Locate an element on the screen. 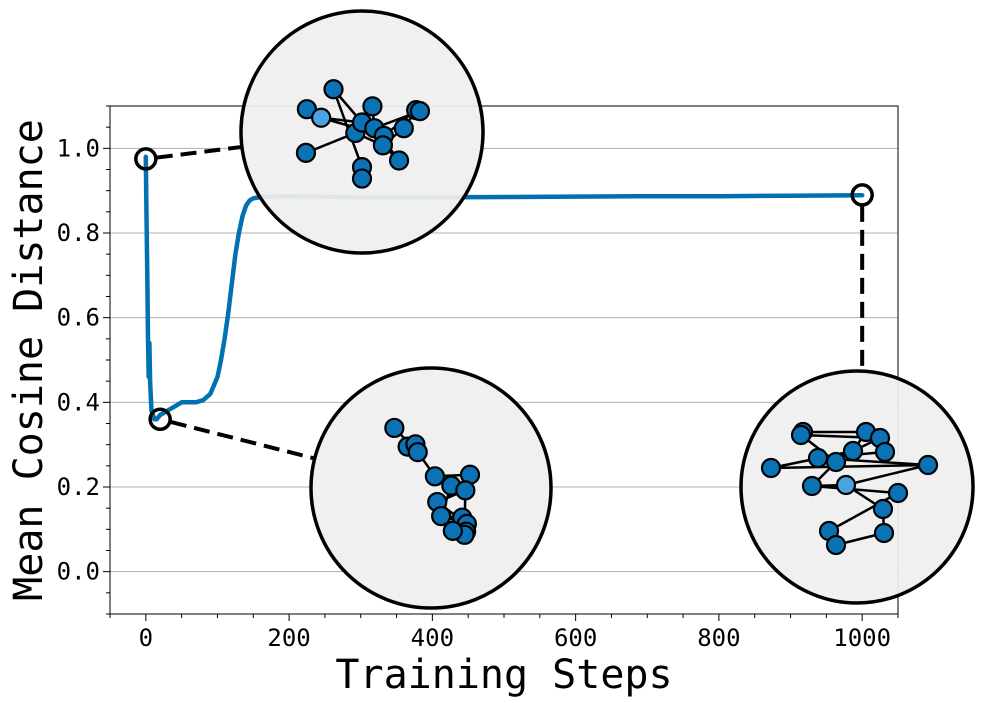 Image resolution: width=996 pixels, height=703 pixels. y-tick-label: 0.2 is located at coordinates (78, 487).